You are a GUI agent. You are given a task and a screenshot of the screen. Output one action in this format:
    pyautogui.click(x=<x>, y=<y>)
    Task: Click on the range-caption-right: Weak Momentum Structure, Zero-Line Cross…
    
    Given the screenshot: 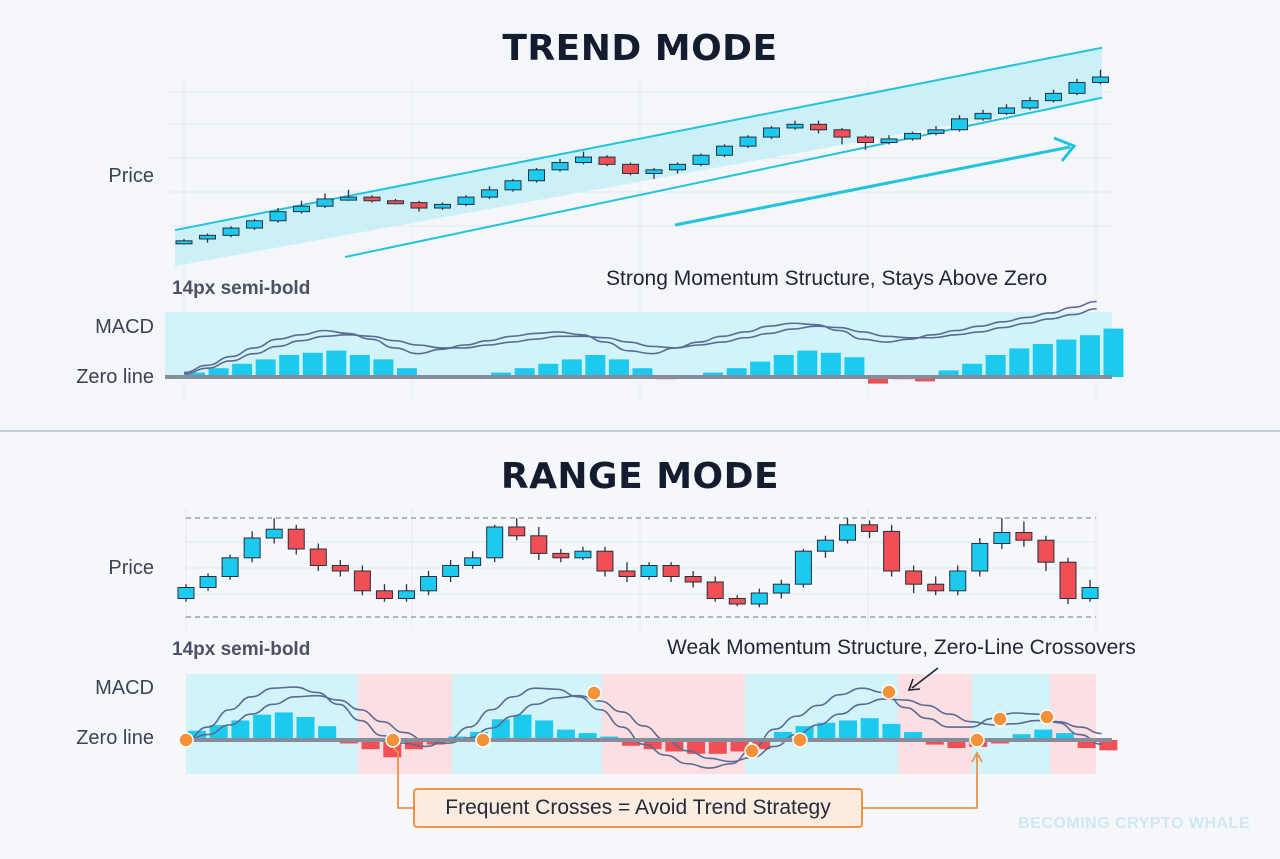 What is the action you would take?
    pyautogui.click(x=901, y=647)
    